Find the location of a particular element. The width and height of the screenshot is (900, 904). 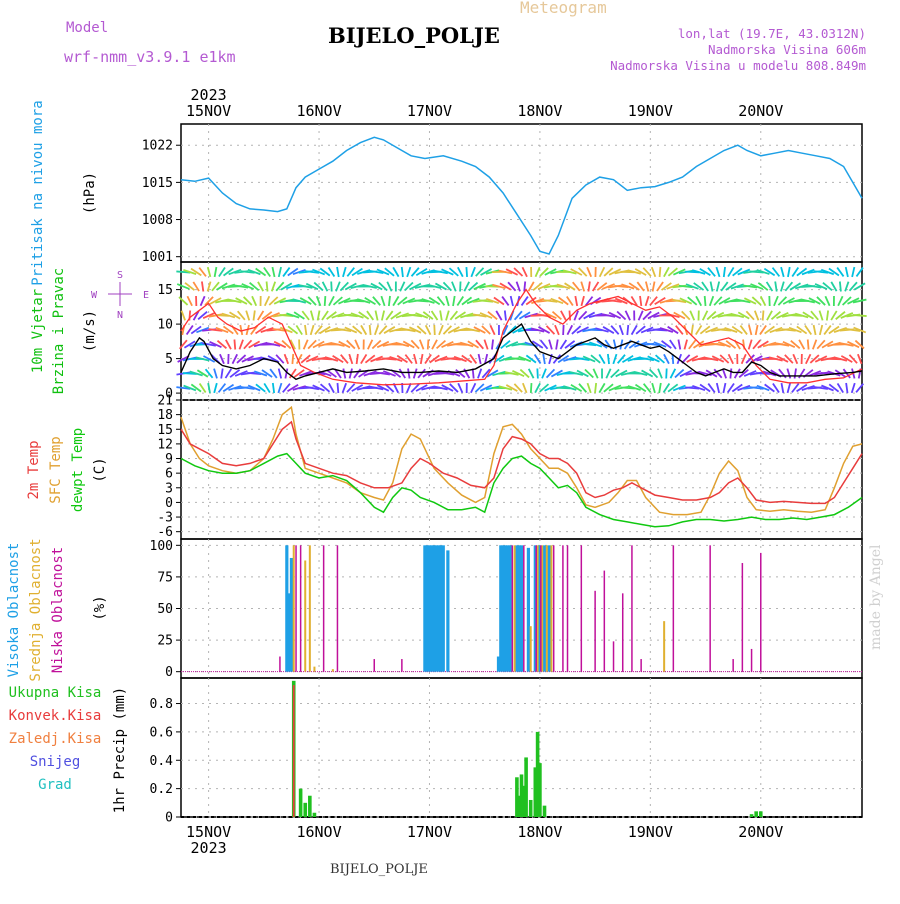

bottom-day-label-4: 19NOV is located at coordinates (650, 832).